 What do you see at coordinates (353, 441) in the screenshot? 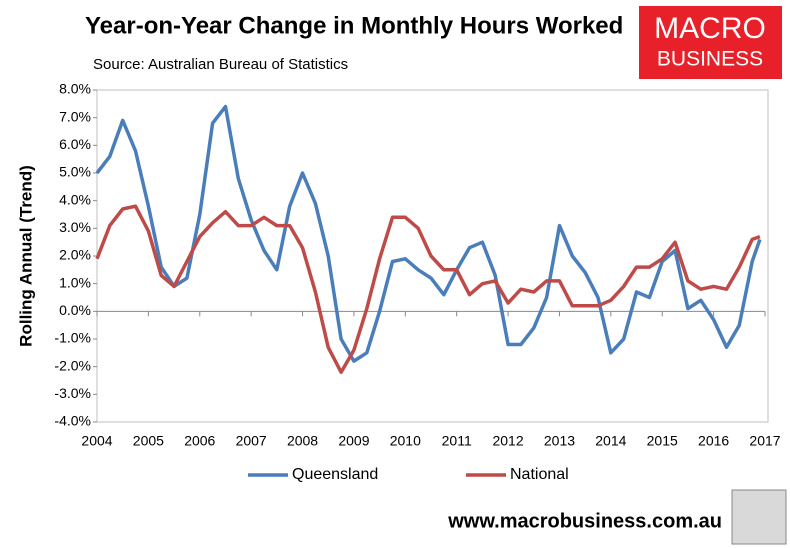
I see `x-tick-label: 2009` at bounding box center [353, 441].